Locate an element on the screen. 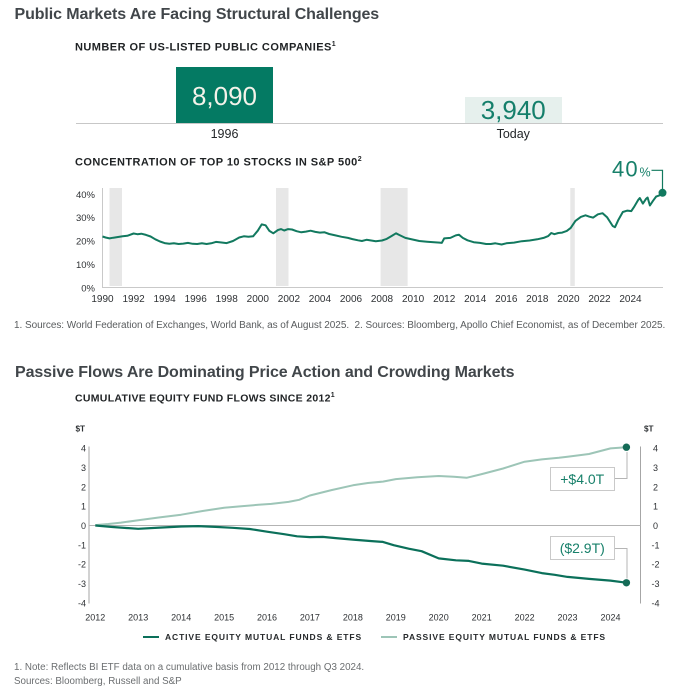 Image resolution: width=674 pixels, height=695 pixels. svg-text: 2004 is located at coordinates (320, 299).